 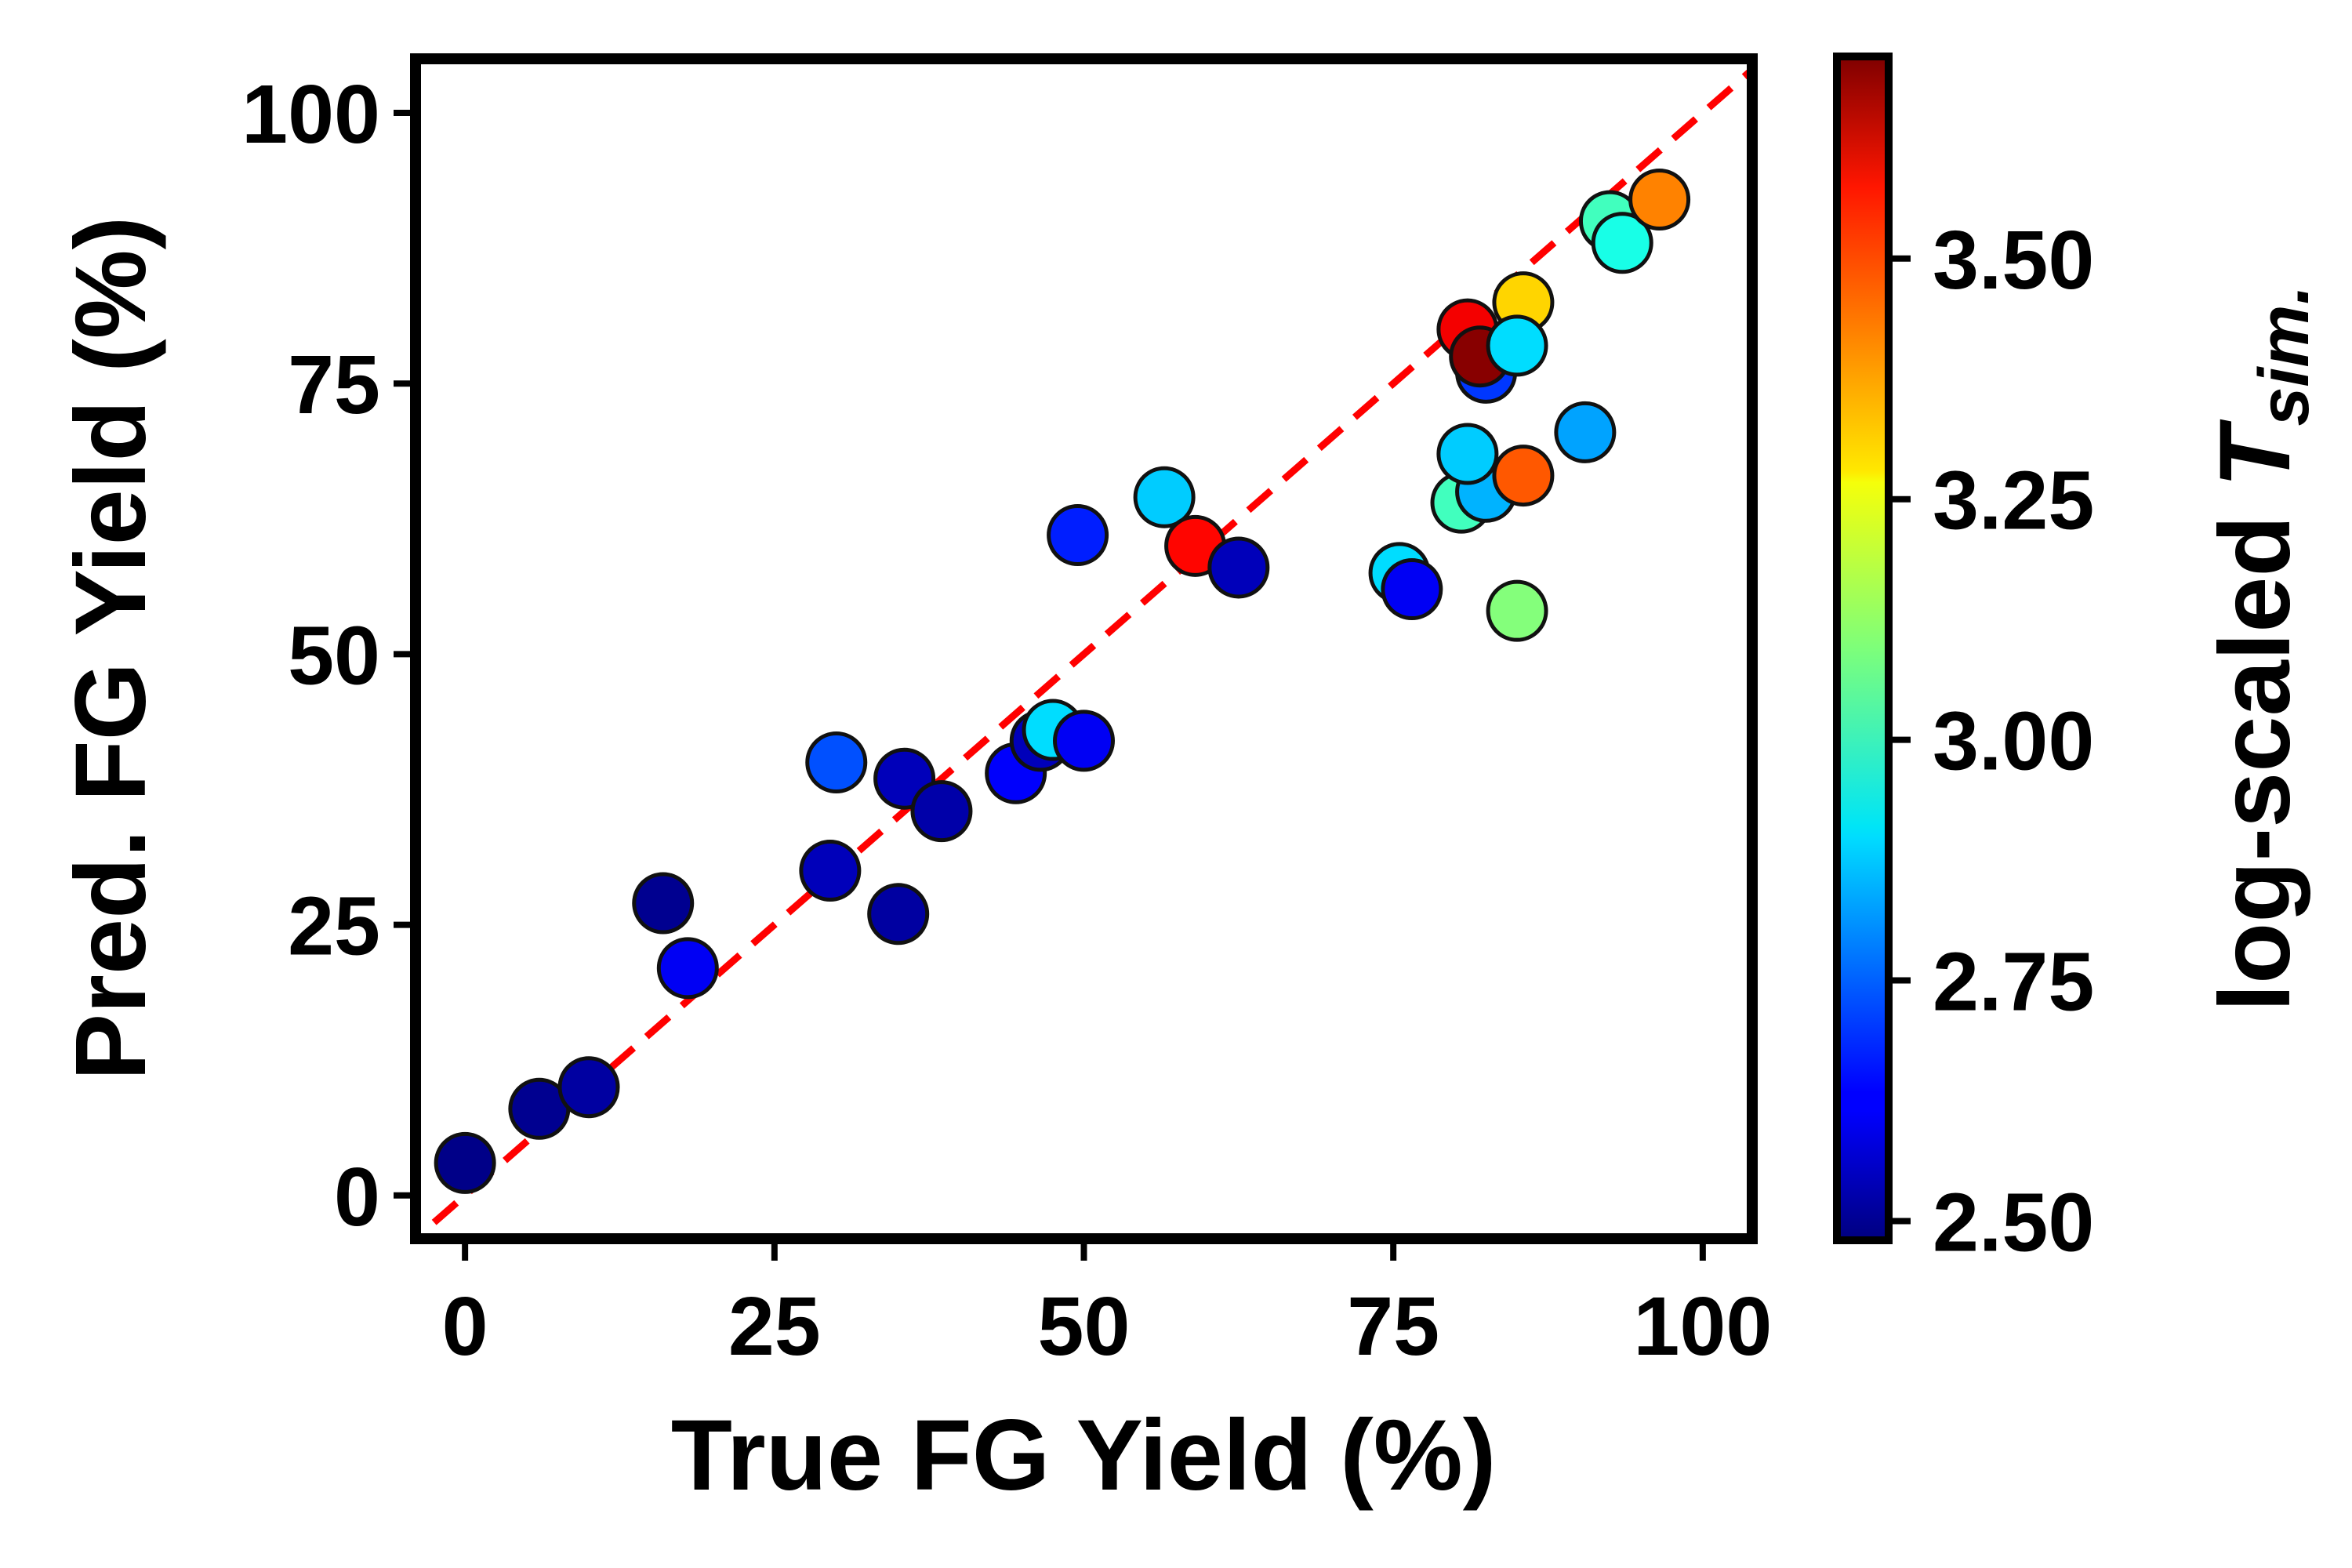 What do you see at coordinates (1863, 648) in the screenshot?
I see `colorbar-gradient` at bounding box center [1863, 648].